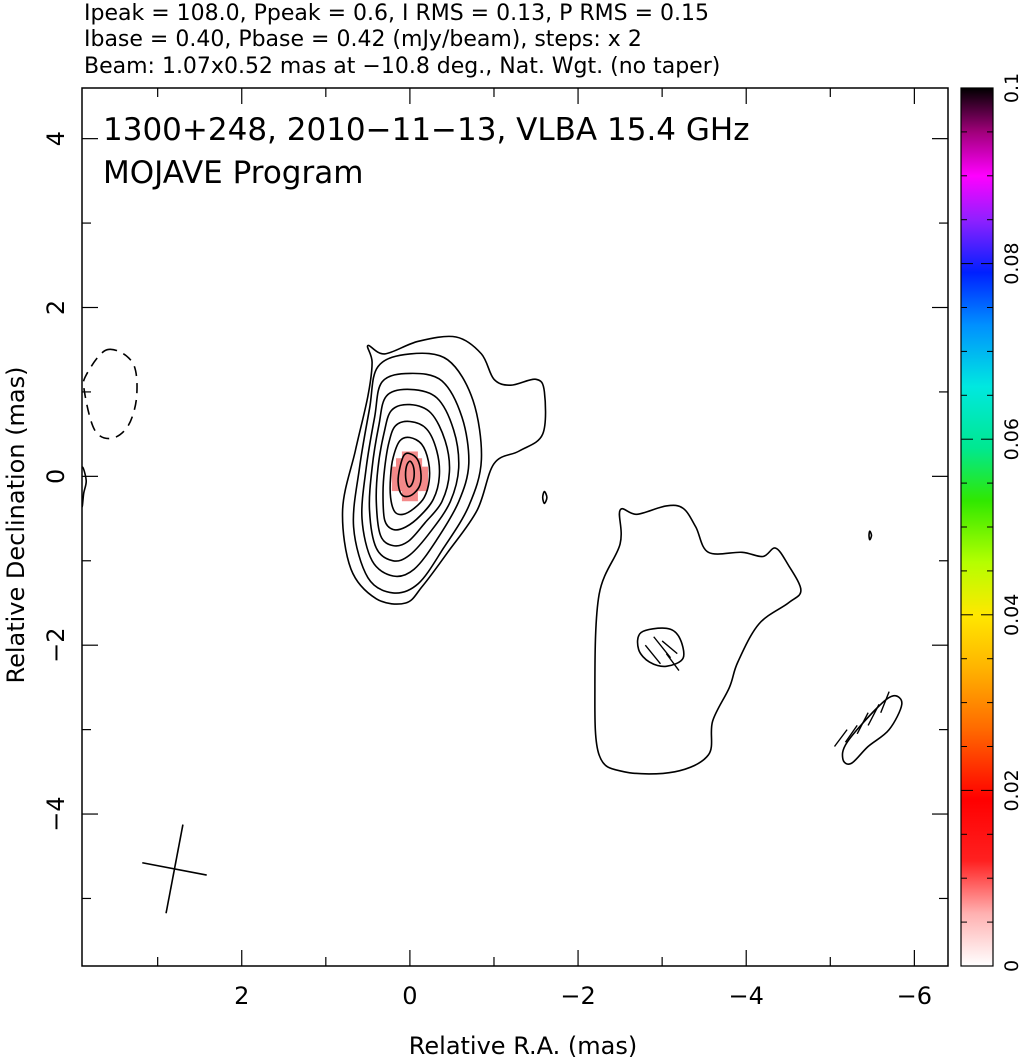  I want to click on jet-negative-knot, so click(660, 647).